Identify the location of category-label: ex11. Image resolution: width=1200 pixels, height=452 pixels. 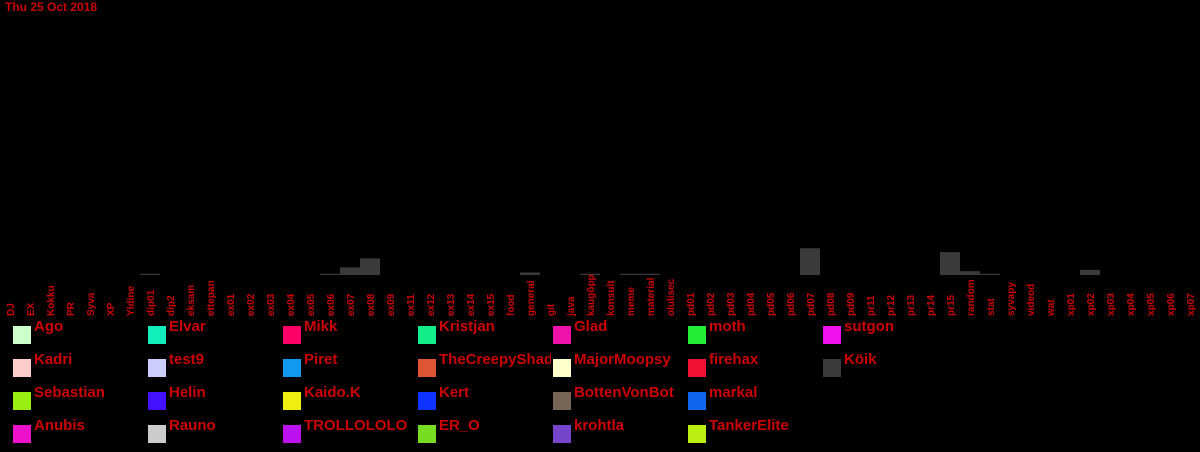
(411, 305).